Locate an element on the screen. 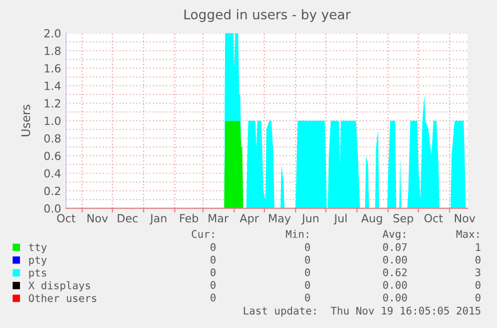 The height and width of the screenshot is (328, 497). y-tick-label: 1.6 is located at coordinates (52, 68).